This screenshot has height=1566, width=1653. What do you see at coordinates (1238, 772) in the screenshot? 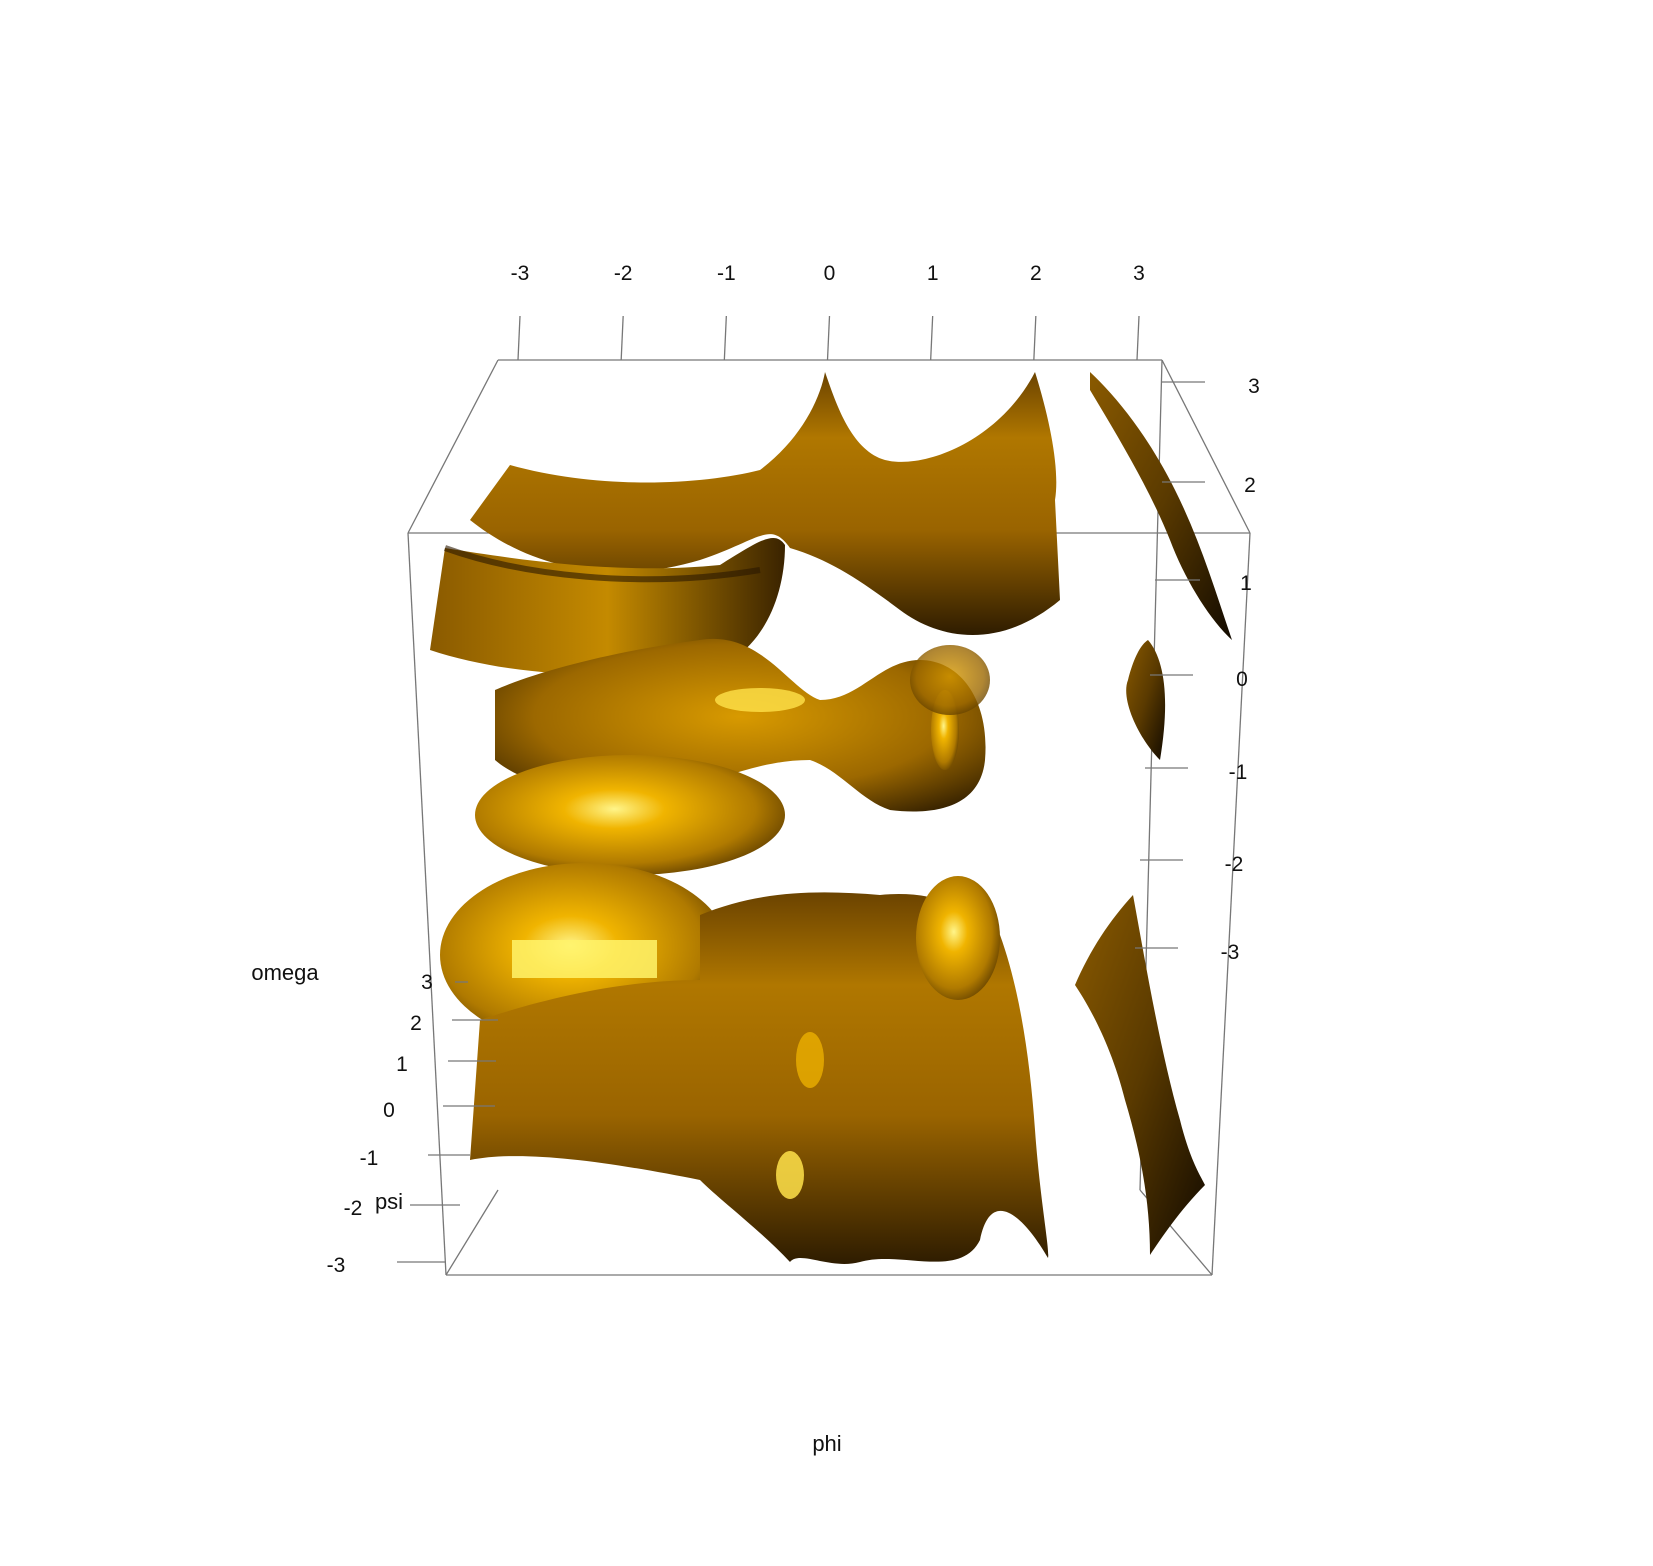
I see `y-tick-label-4: -1` at bounding box center [1238, 772].